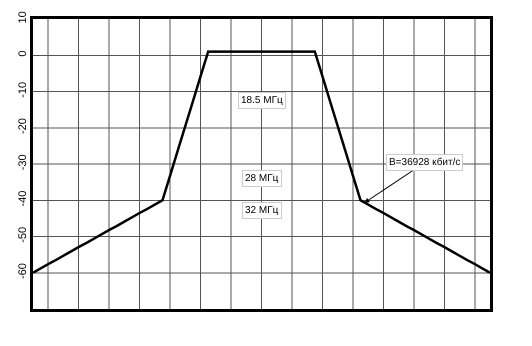 The image size is (532, 346). Describe the element at coordinates (22, 126) in the screenshot. I see `y-tick-label: -20` at that location.